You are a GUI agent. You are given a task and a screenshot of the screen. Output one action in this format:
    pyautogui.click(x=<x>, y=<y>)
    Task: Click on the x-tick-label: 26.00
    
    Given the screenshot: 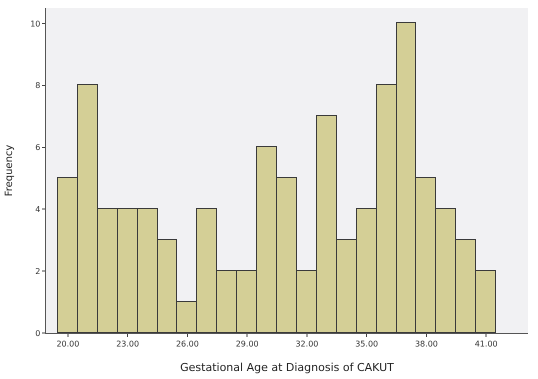 What is the action you would take?
    pyautogui.click(x=187, y=344)
    